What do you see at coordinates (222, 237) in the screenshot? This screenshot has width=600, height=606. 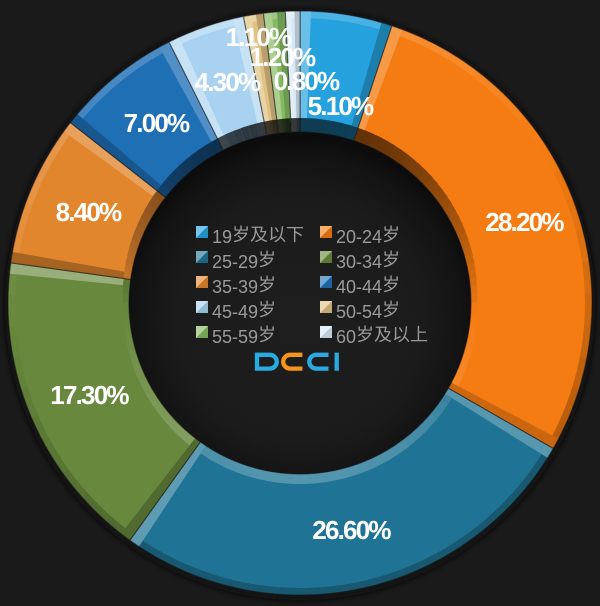 I see `svg-text: 19` at bounding box center [222, 237].